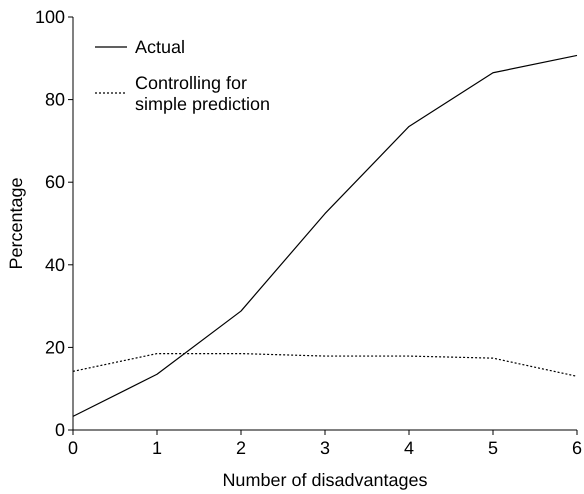 This screenshot has width=584, height=494. Describe the element at coordinates (54, 100) in the screenshot. I see `y-tick-label: 80` at that location.